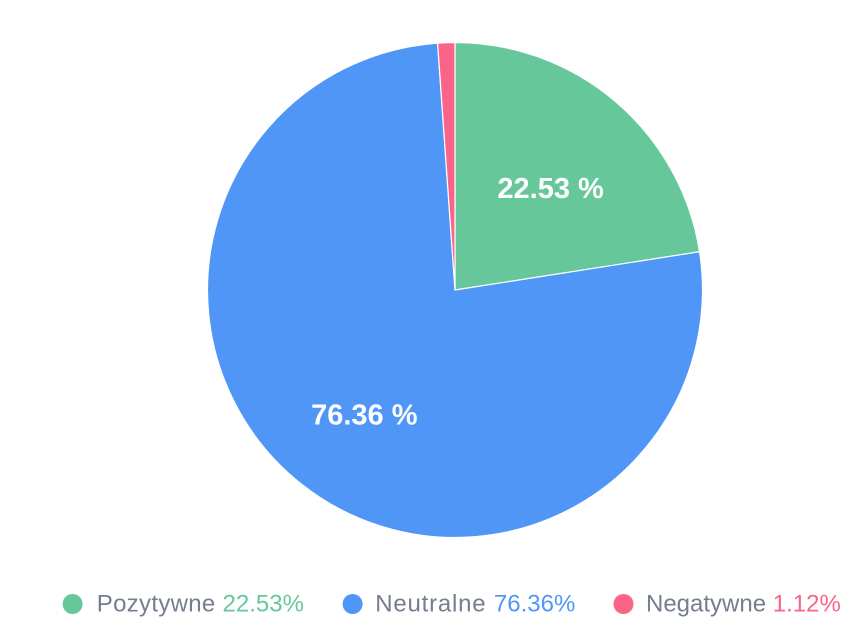 The height and width of the screenshot is (638, 866). Describe the element at coordinates (200, 604) in the screenshot. I see `svg-text: Pozytywne 22.53%` at that location.